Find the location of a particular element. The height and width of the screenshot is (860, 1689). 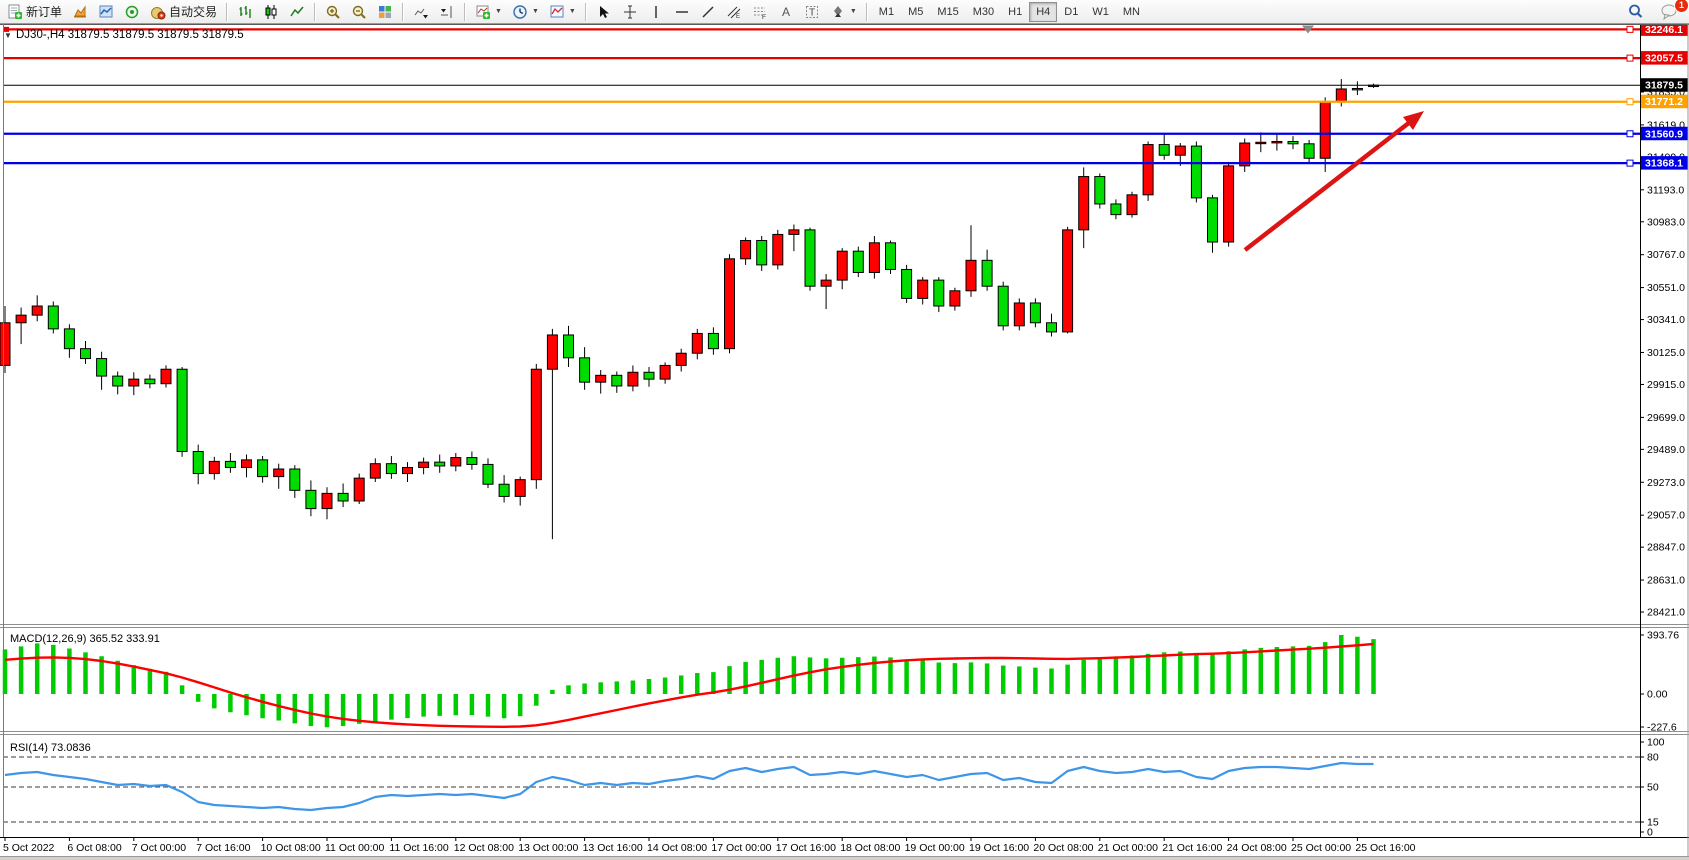

macd-panel-divider is located at coordinates (844, 626).